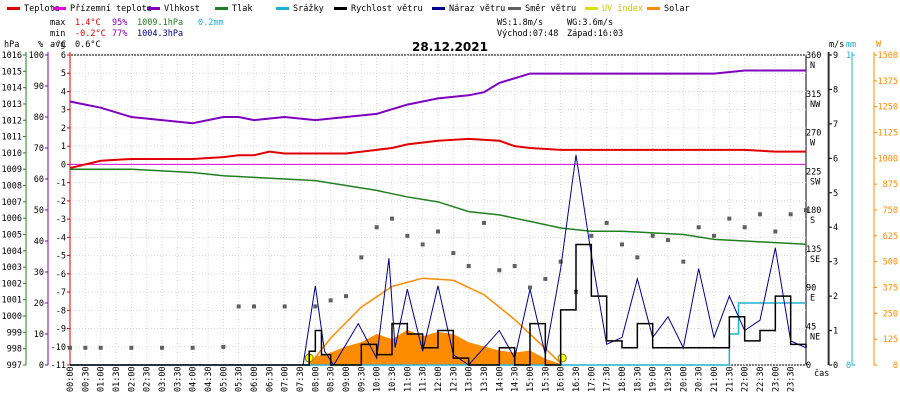 Image resolution: width=900 pixels, height=400 pixels. Describe the element at coordinates (815, 182) in the screenshot. I see `dir-compass-label: SW` at that location.